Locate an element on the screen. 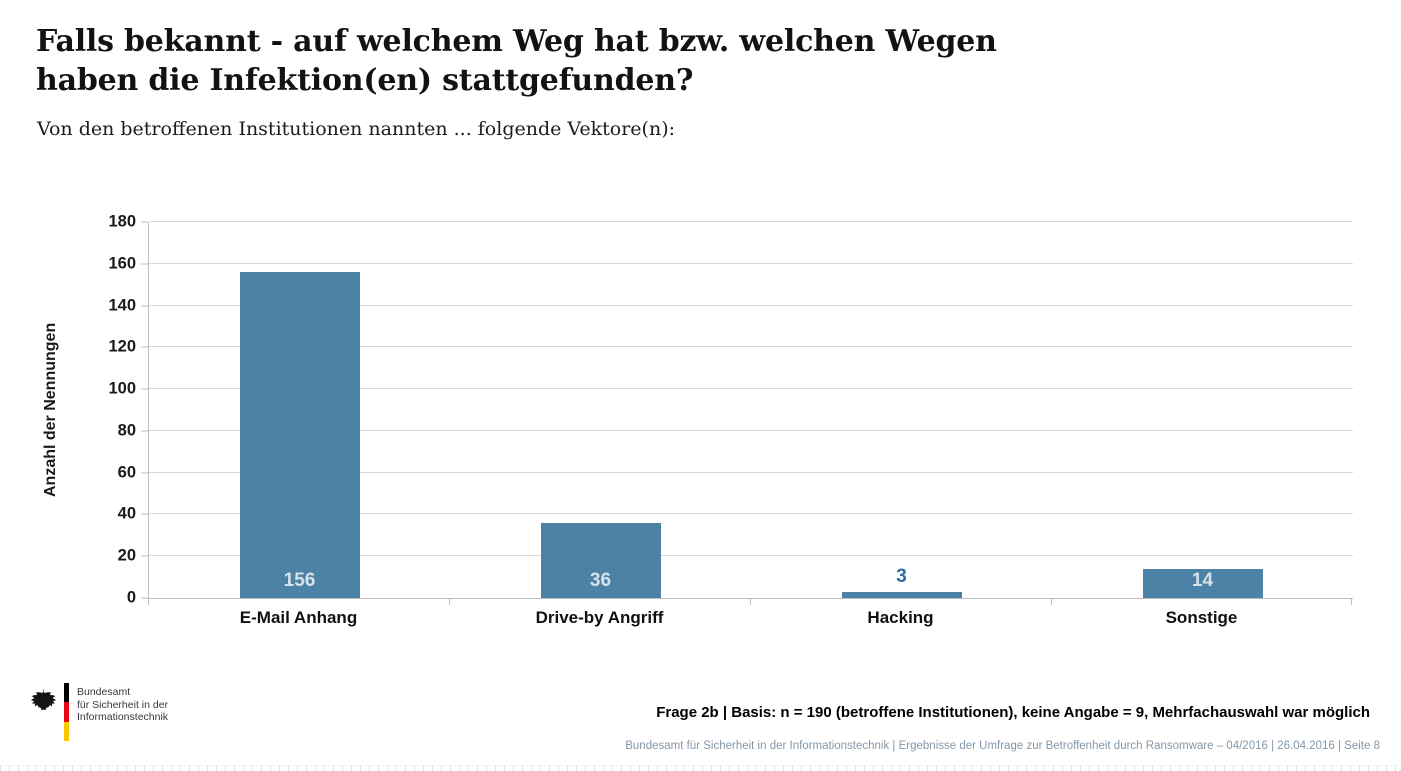  y-tick-label: 160 is located at coordinates (122, 263).